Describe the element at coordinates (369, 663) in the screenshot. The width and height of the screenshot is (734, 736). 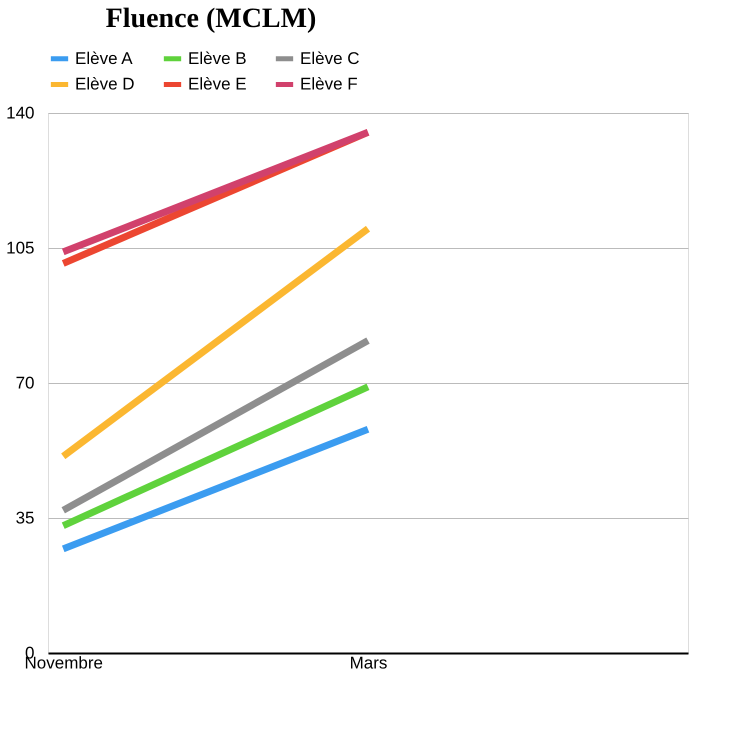
I see `x-tick-label: Mars` at that location.